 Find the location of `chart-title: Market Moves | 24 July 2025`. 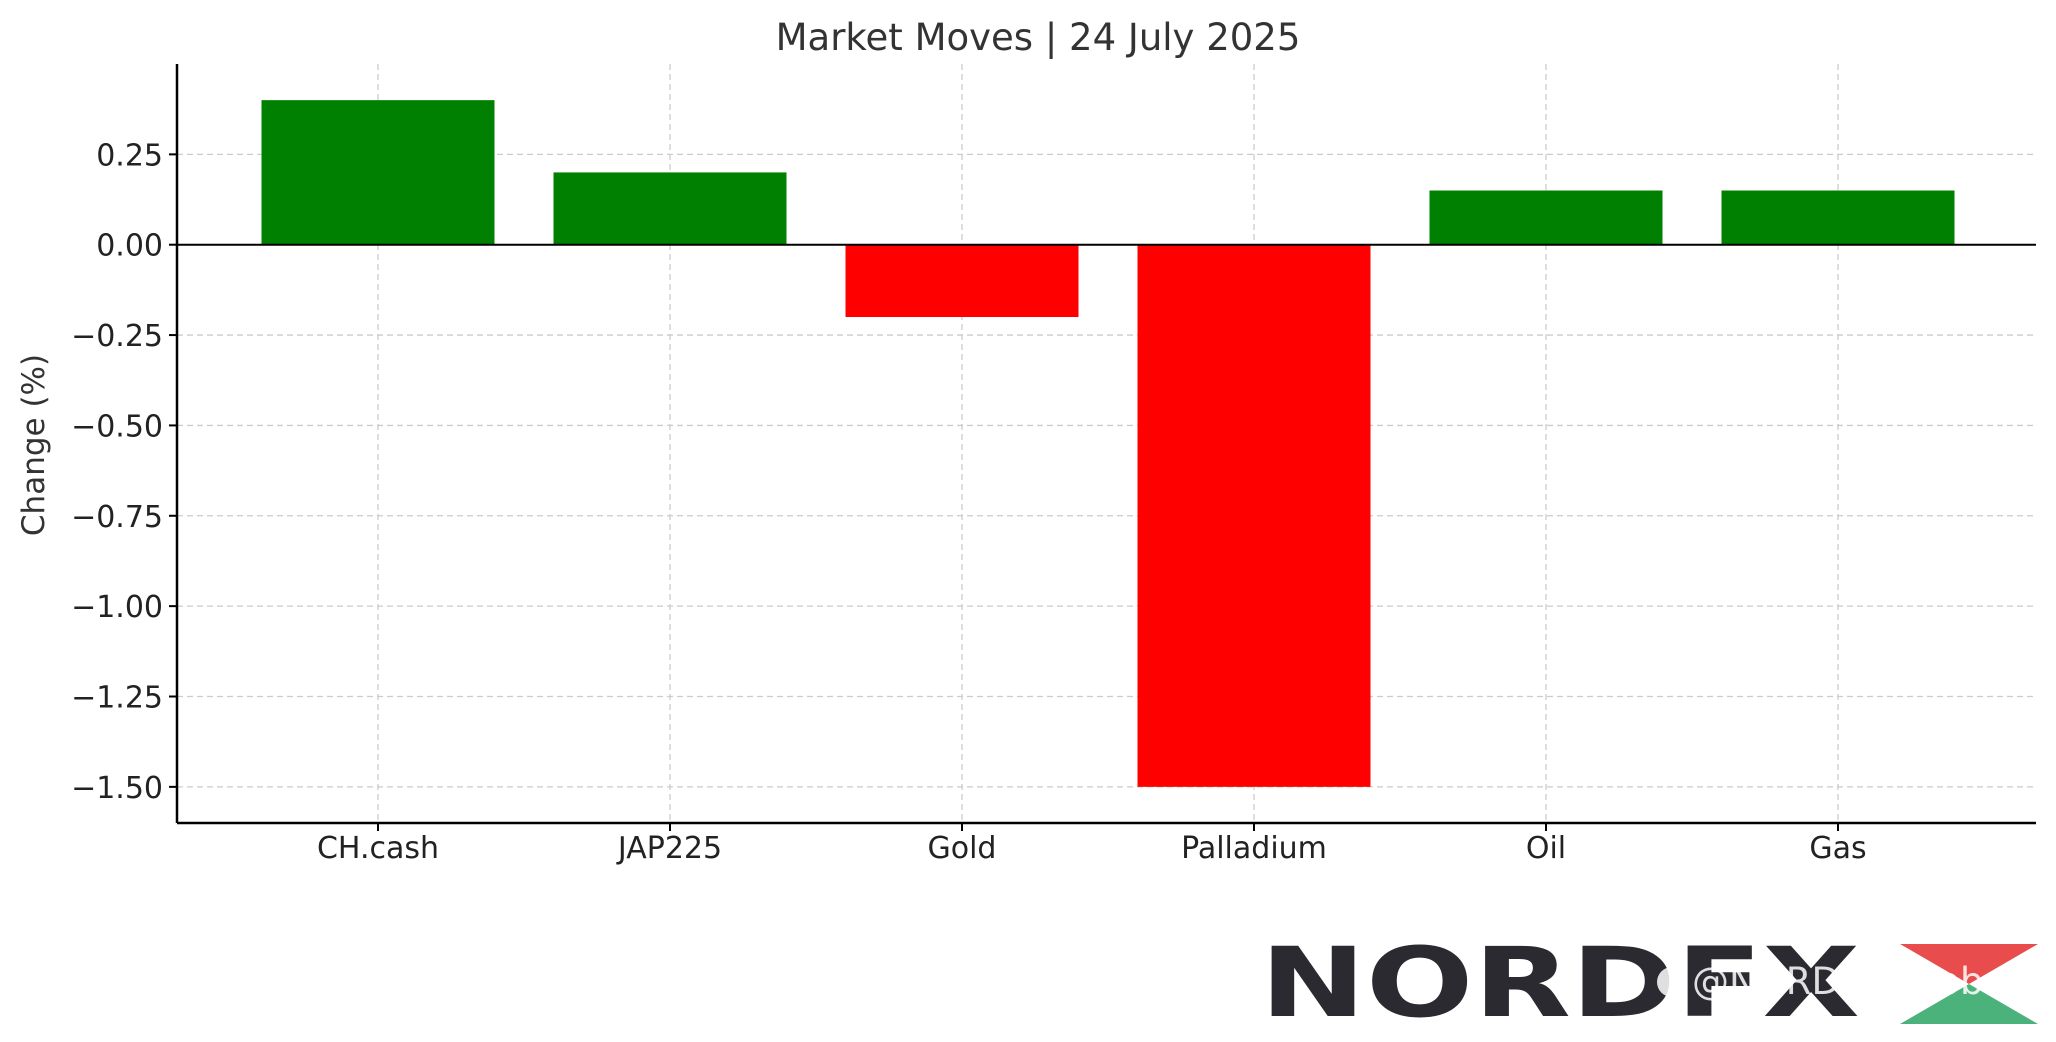

chart-title: Market Moves | 24 July 2025 is located at coordinates (1038, 37).